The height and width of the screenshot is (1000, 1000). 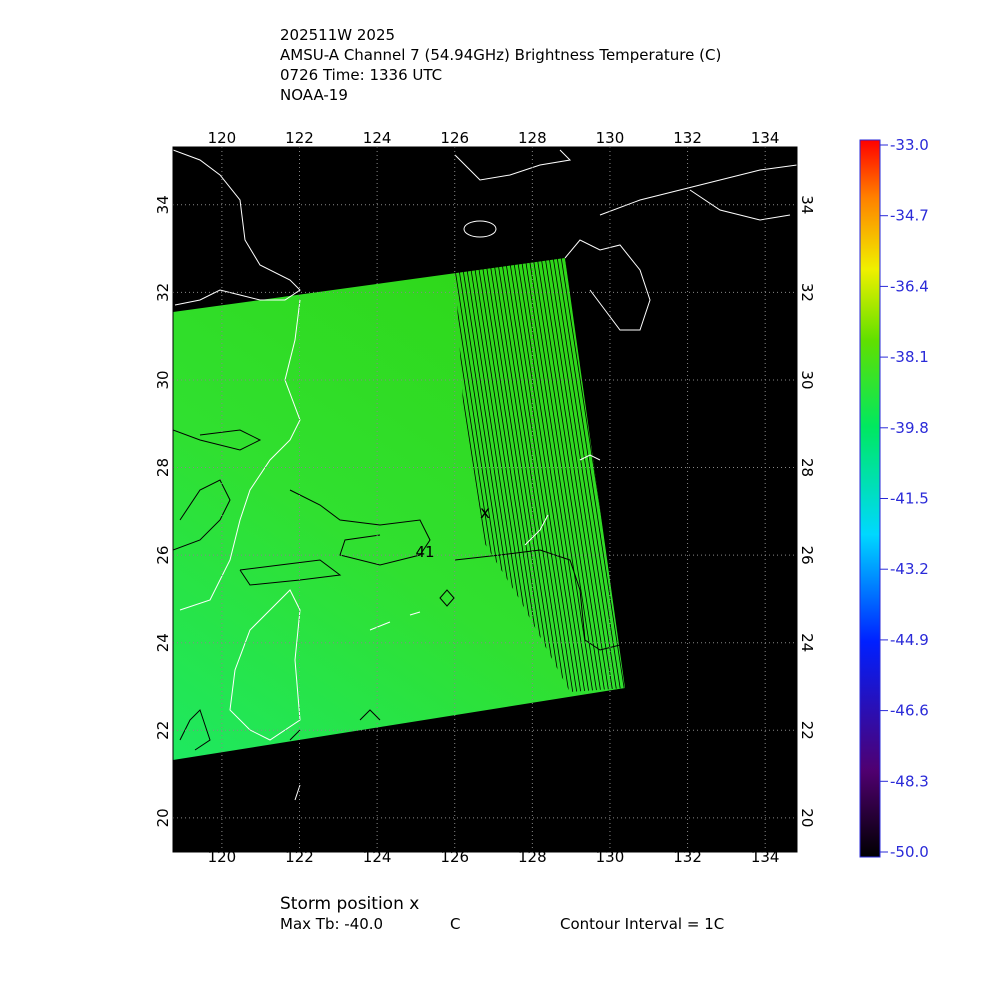 What do you see at coordinates (909, 145) in the screenshot?
I see `colorbar-tick-label: -33.0` at bounding box center [909, 145].